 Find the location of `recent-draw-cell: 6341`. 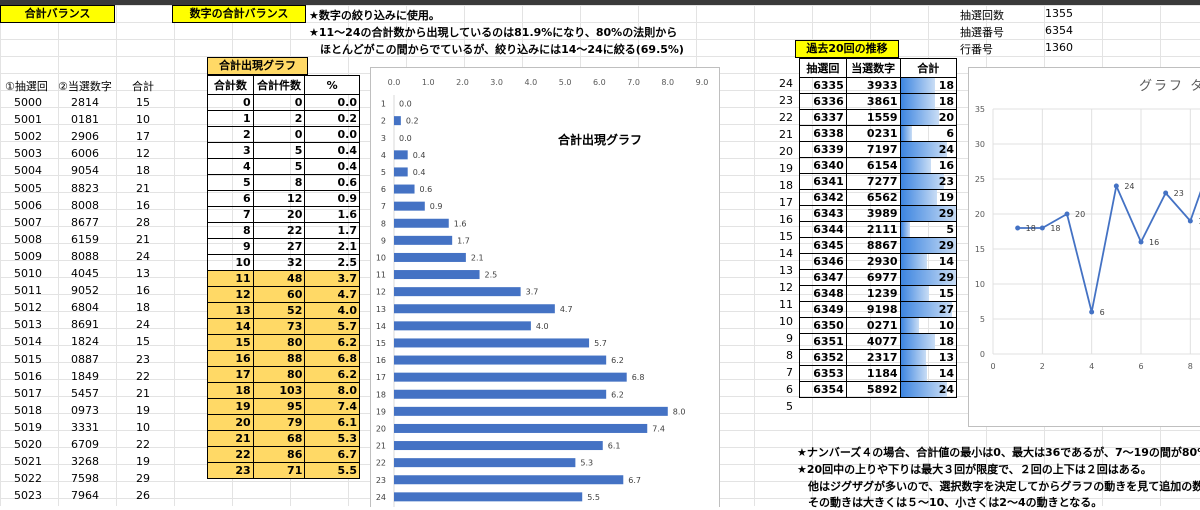

recent-draw-cell: 6341 is located at coordinates (823, 181).